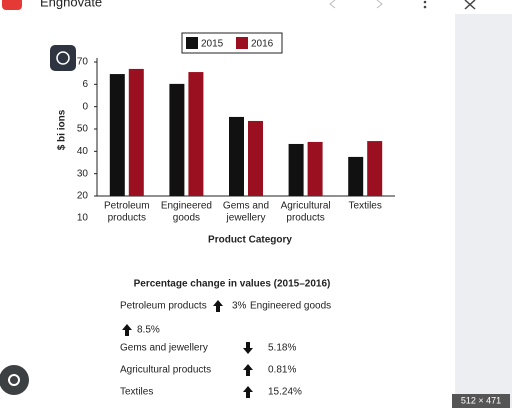  What do you see at coordinates (282, 348) in the screenshot?
I see `change-value: 5.18%` at bounding box center [282, 348].